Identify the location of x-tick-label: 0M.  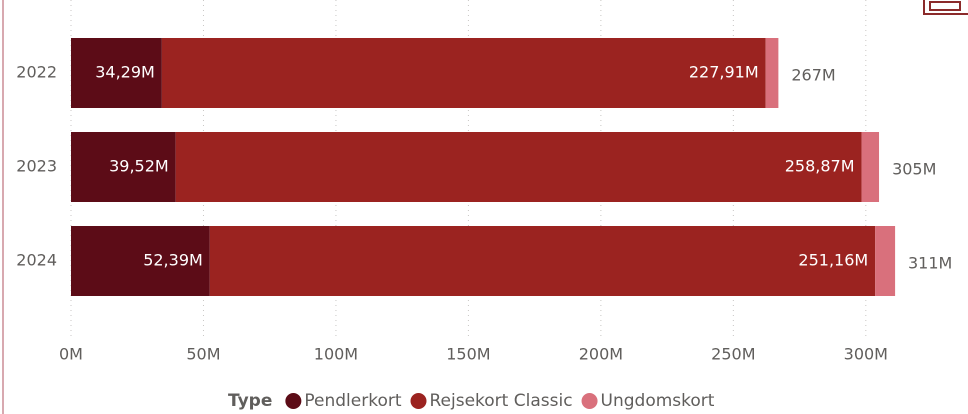
(71, 354).